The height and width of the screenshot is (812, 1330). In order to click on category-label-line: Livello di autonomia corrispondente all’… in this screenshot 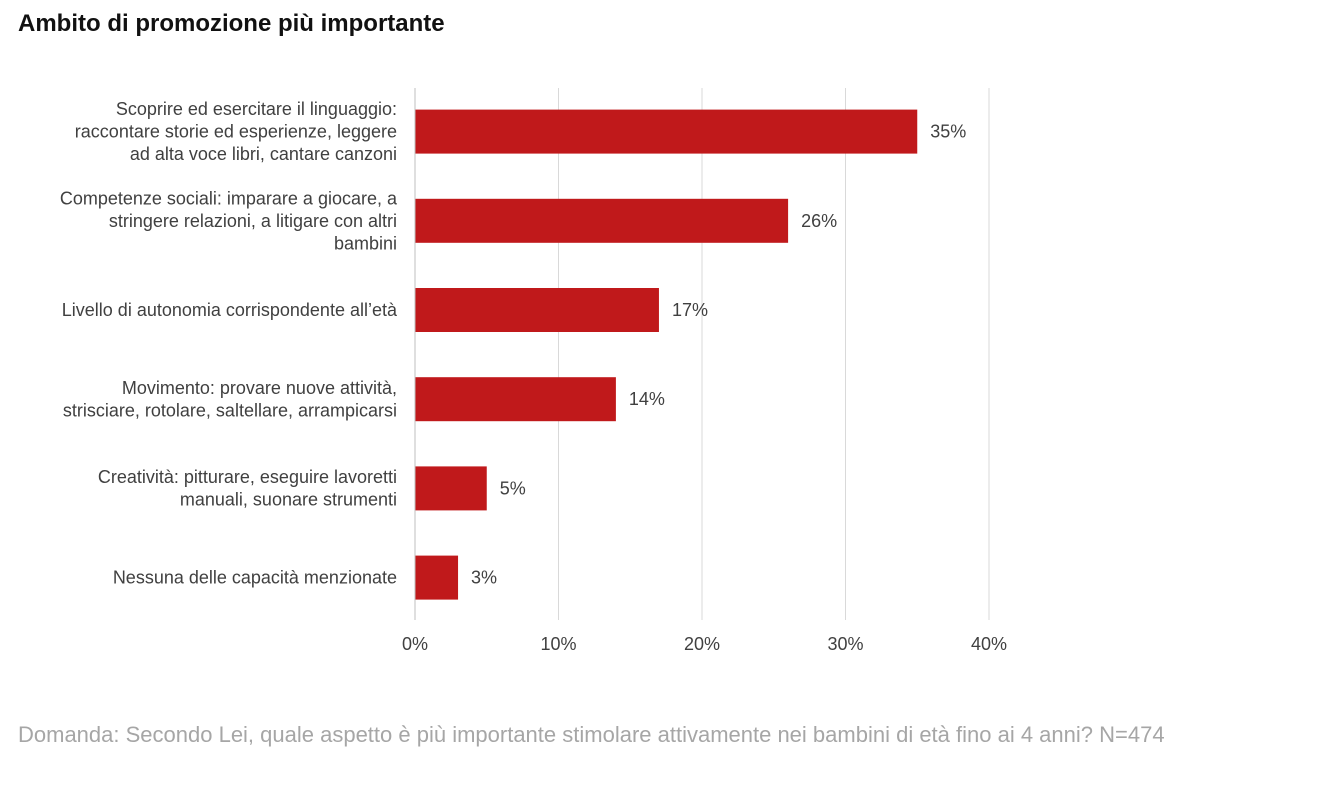, I will do `click(230, 310)`.